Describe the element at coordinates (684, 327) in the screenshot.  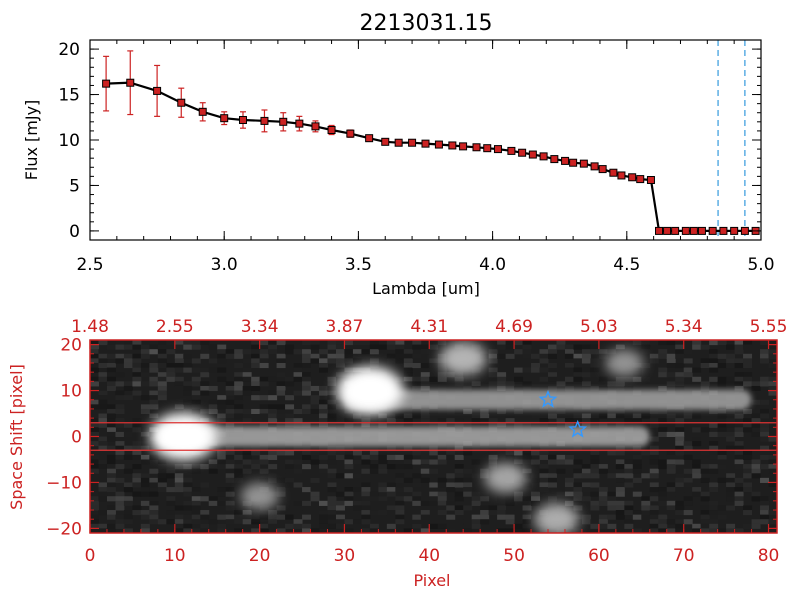
I see `top-tick-label-7: 5.34` at that location.